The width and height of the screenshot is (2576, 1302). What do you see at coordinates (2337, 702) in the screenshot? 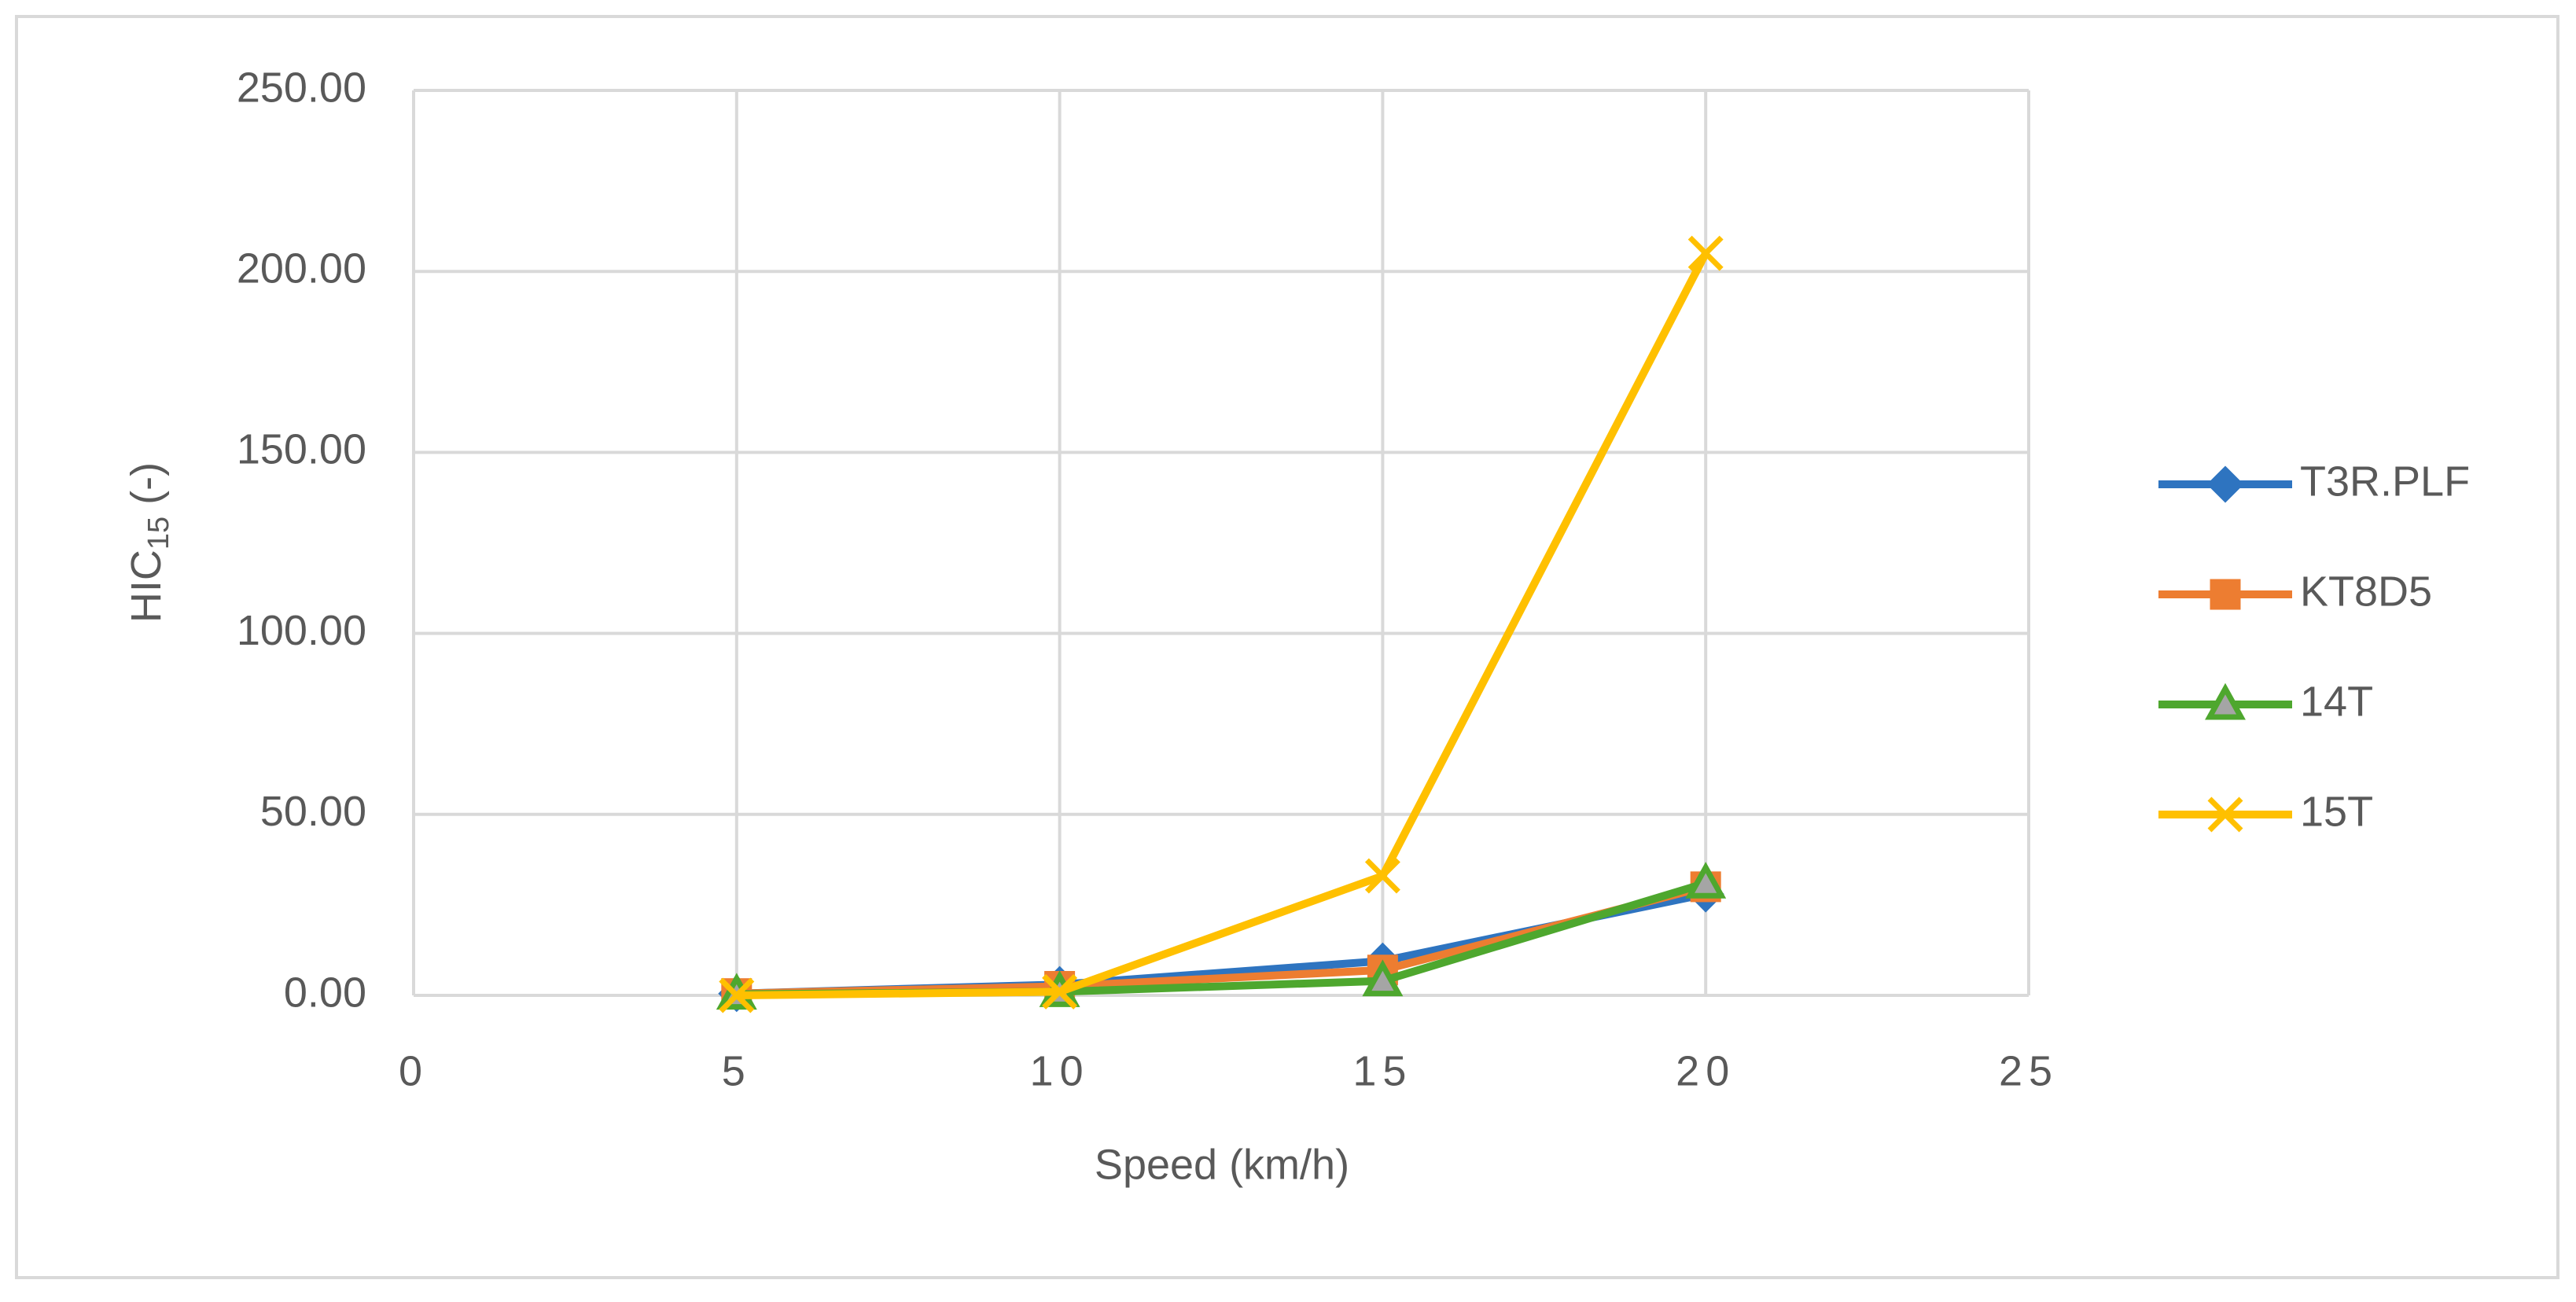
I see `legend-label: 14T` at bounding box center [2337, 702].